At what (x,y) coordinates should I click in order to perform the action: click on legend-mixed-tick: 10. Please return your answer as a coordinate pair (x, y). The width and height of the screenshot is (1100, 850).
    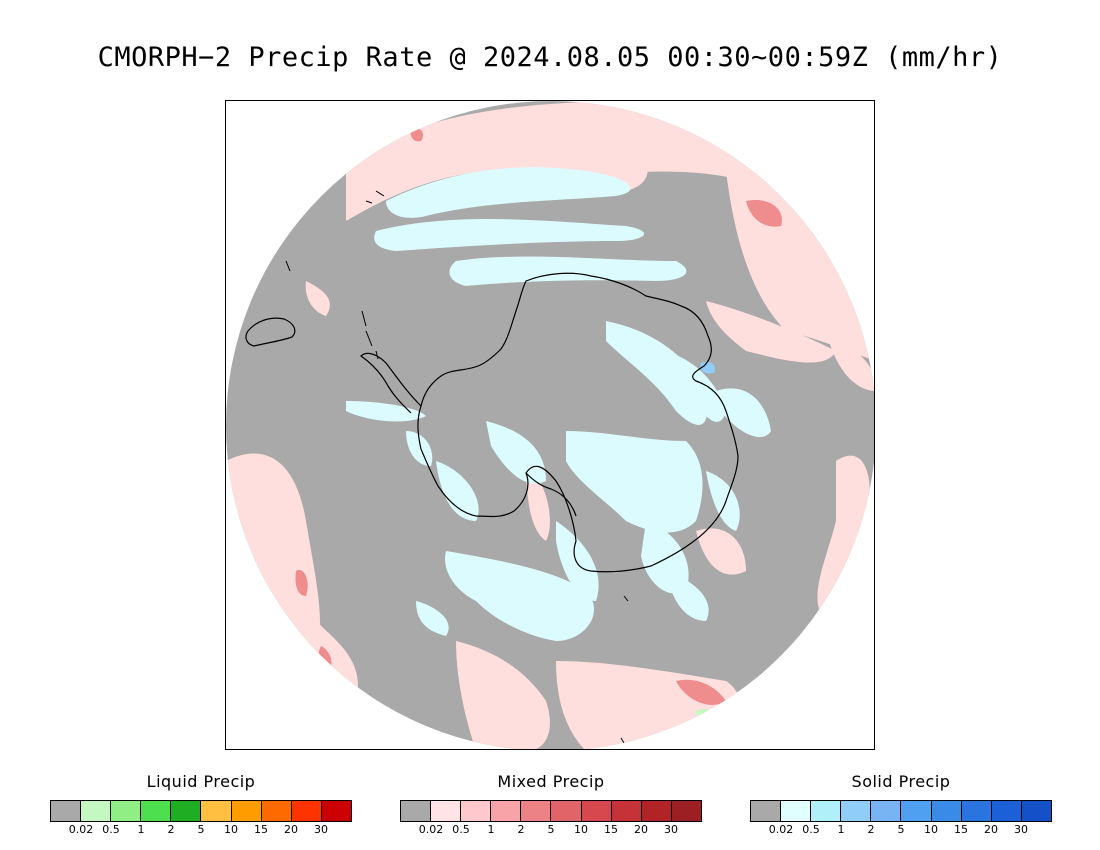
    Looking at the image, I should click on (581, 829).